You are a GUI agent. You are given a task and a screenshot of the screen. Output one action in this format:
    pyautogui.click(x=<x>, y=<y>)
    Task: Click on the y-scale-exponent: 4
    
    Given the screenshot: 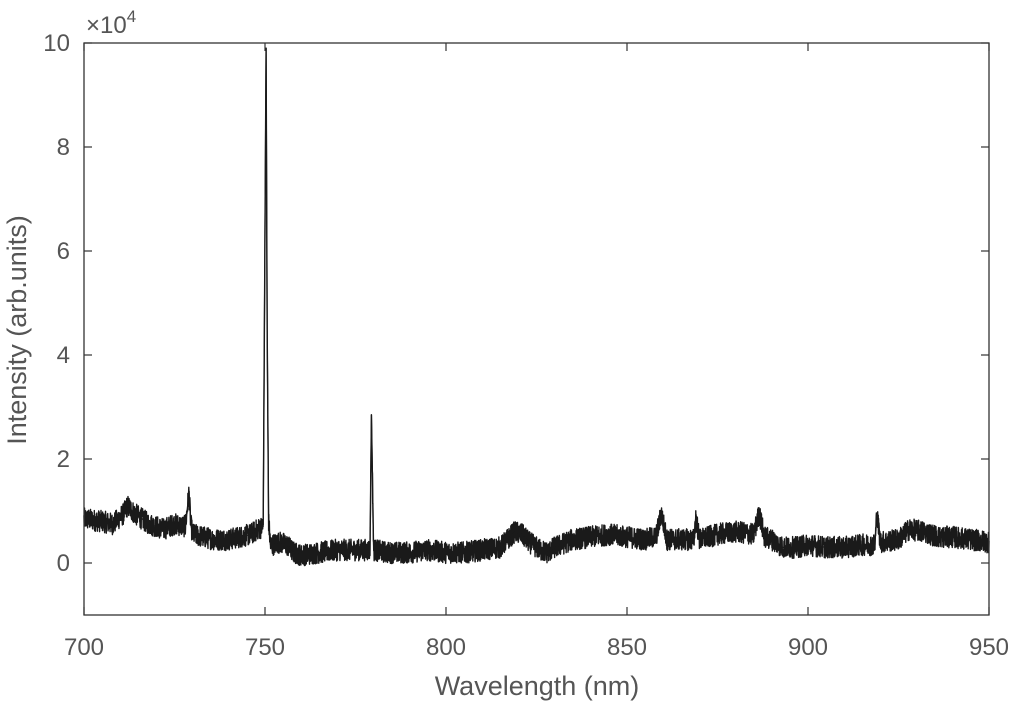 What is the action you would take?
    pyautogui.click(x=131, y=16)
    